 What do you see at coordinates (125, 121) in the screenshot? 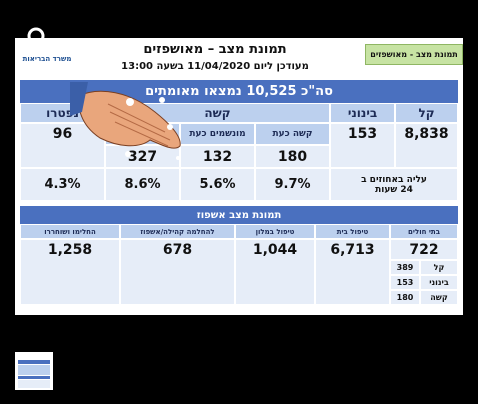
I see `hand-graphic` at bounding box center [125, 121].